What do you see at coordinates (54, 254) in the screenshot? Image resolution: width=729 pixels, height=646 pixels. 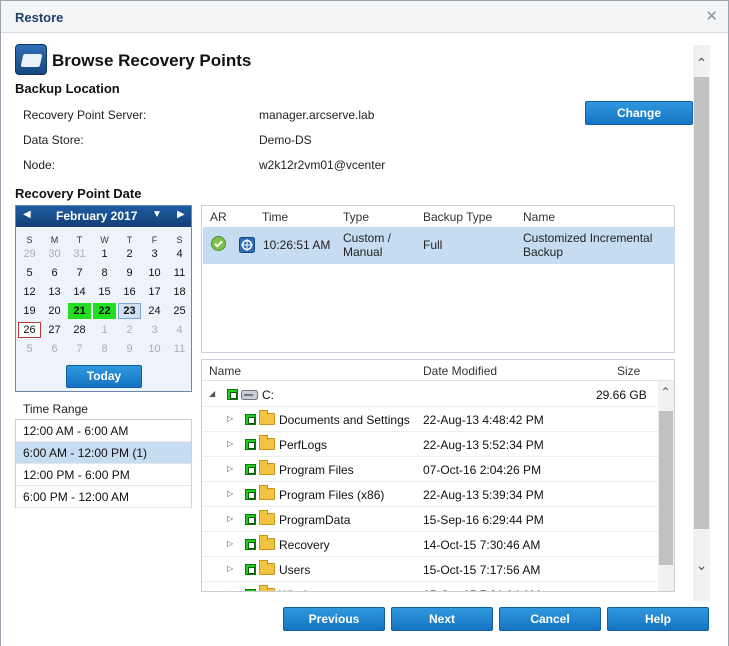 I see `calendar-day: 30` at bounding box center [54, 254].